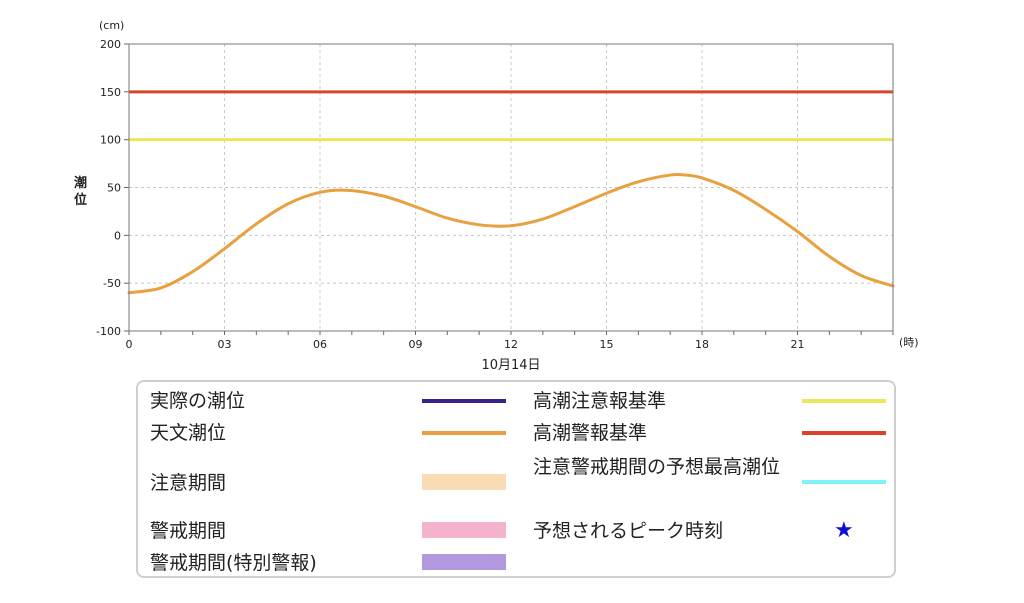 This screenshot has height=603, width=1024. I want to click on reference-lines, so click(511, 116).